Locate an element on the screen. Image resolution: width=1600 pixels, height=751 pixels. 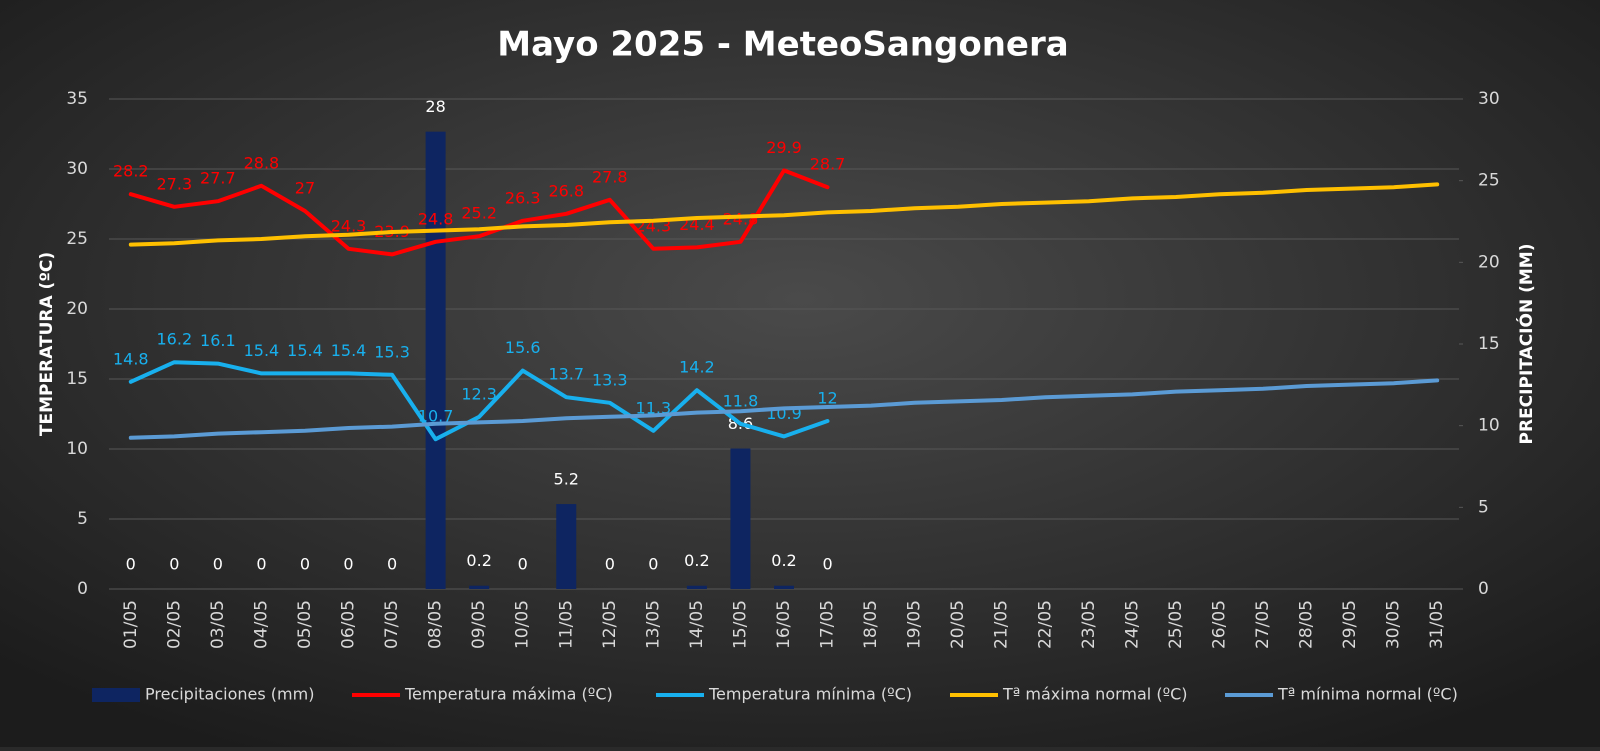
x-tick-label: 19/05 is located at coordinates (915, 624).